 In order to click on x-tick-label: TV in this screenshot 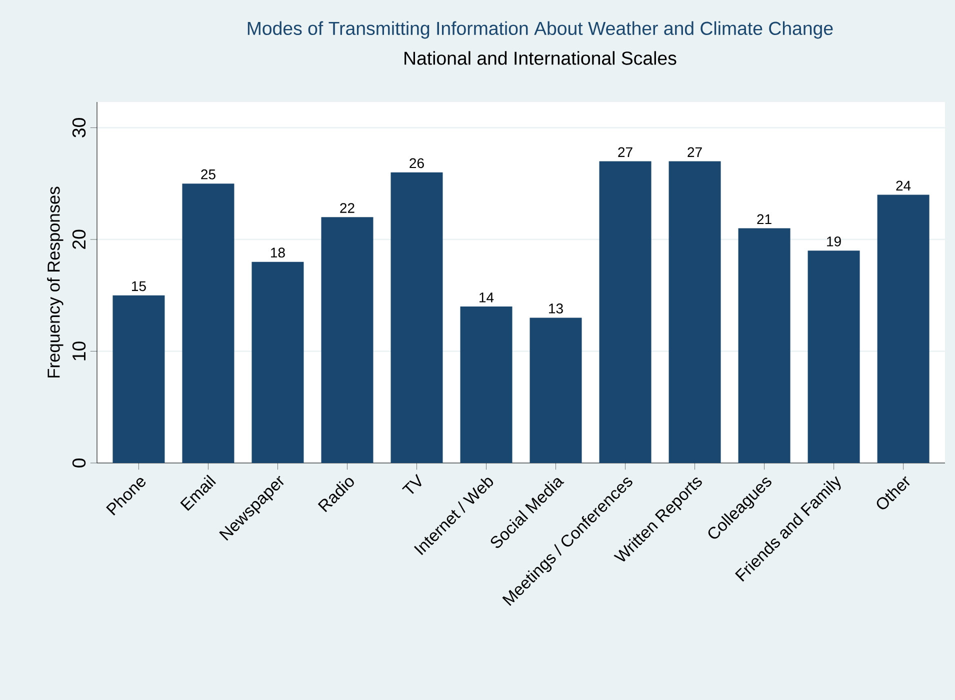, I will do `click(412, 484)`.